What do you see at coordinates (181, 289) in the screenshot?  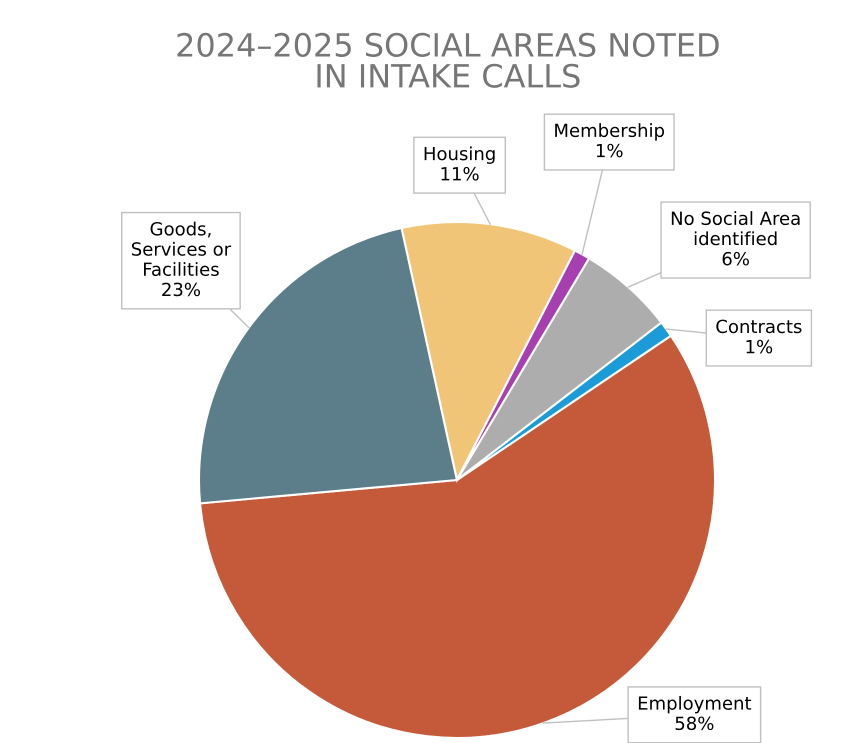 I see `data-label: 23%` at bounding box center [181, 289].